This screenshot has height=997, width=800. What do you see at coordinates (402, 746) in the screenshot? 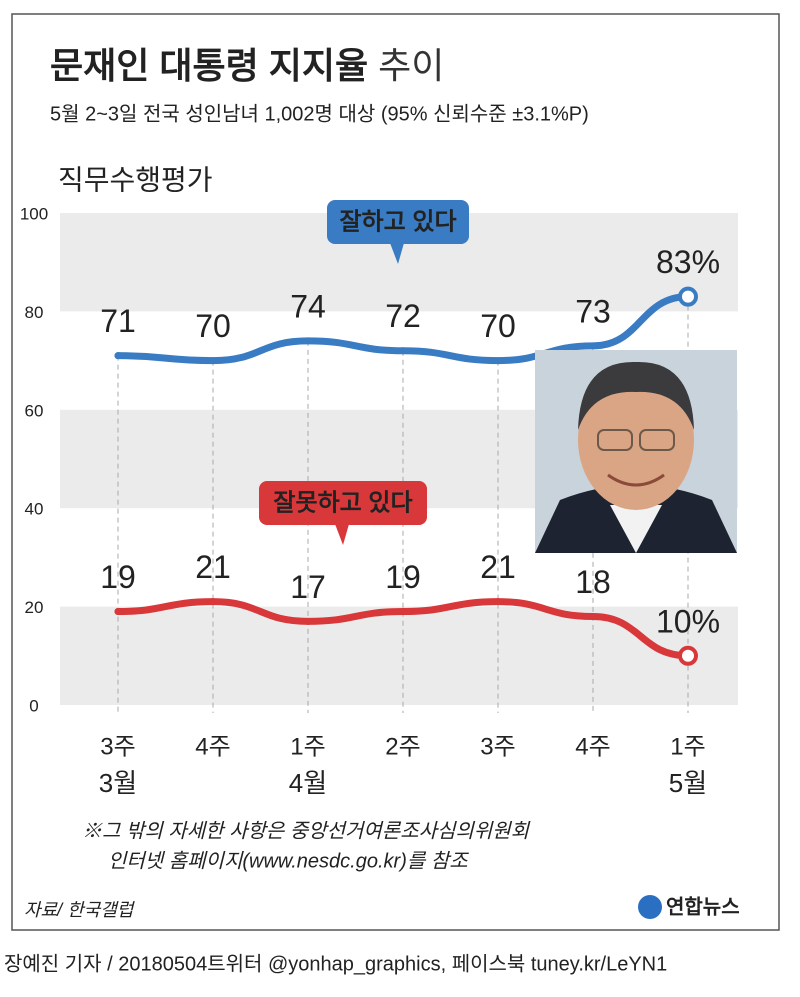
I see `x-tick-label: 2주` at bounding box center [402, 746].